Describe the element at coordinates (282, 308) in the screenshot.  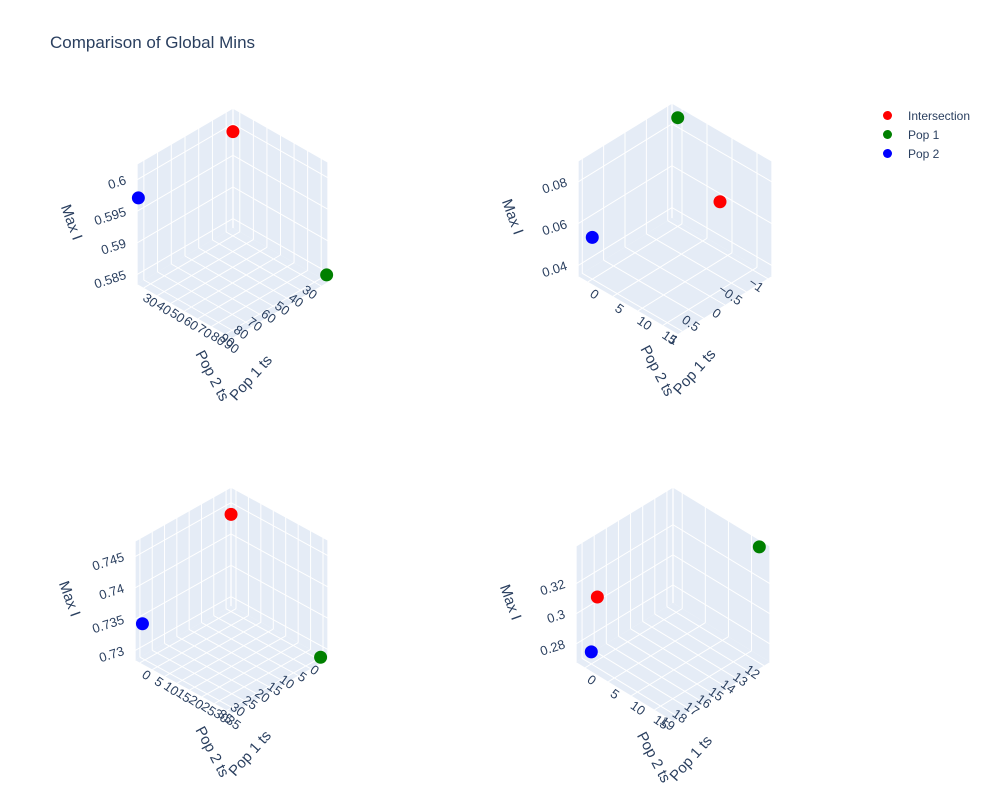
I see `y-tick-label: 50` at that location.